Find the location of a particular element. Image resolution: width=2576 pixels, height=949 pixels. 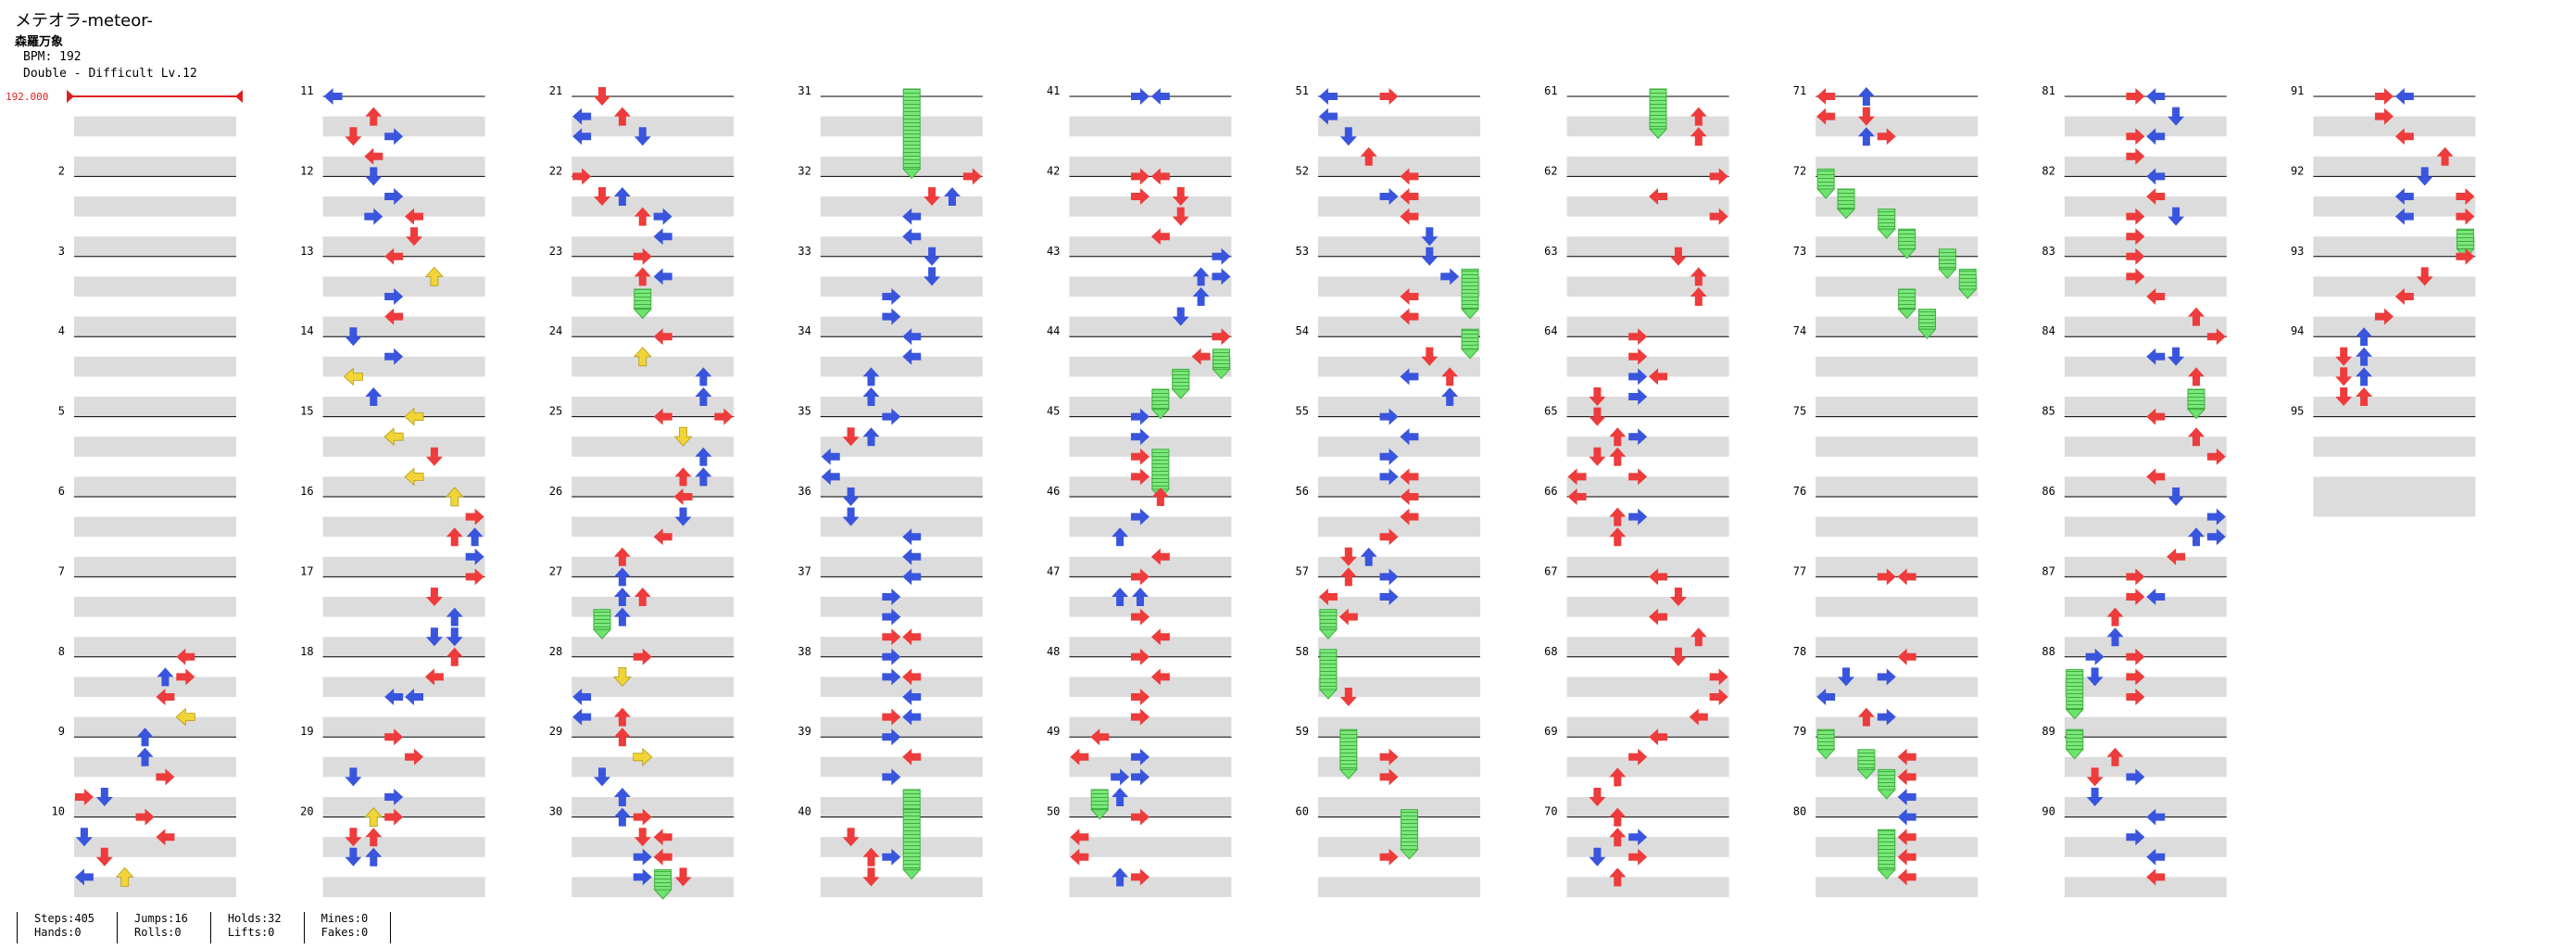

measure-number: 30 is located at coordinates (555, 811).